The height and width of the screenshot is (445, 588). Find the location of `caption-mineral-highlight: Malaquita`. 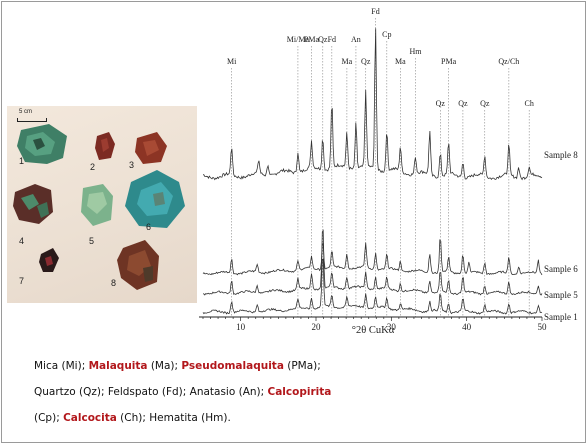

caption-mineral-highlight: Malaquita is located at coordinates (118, 366).